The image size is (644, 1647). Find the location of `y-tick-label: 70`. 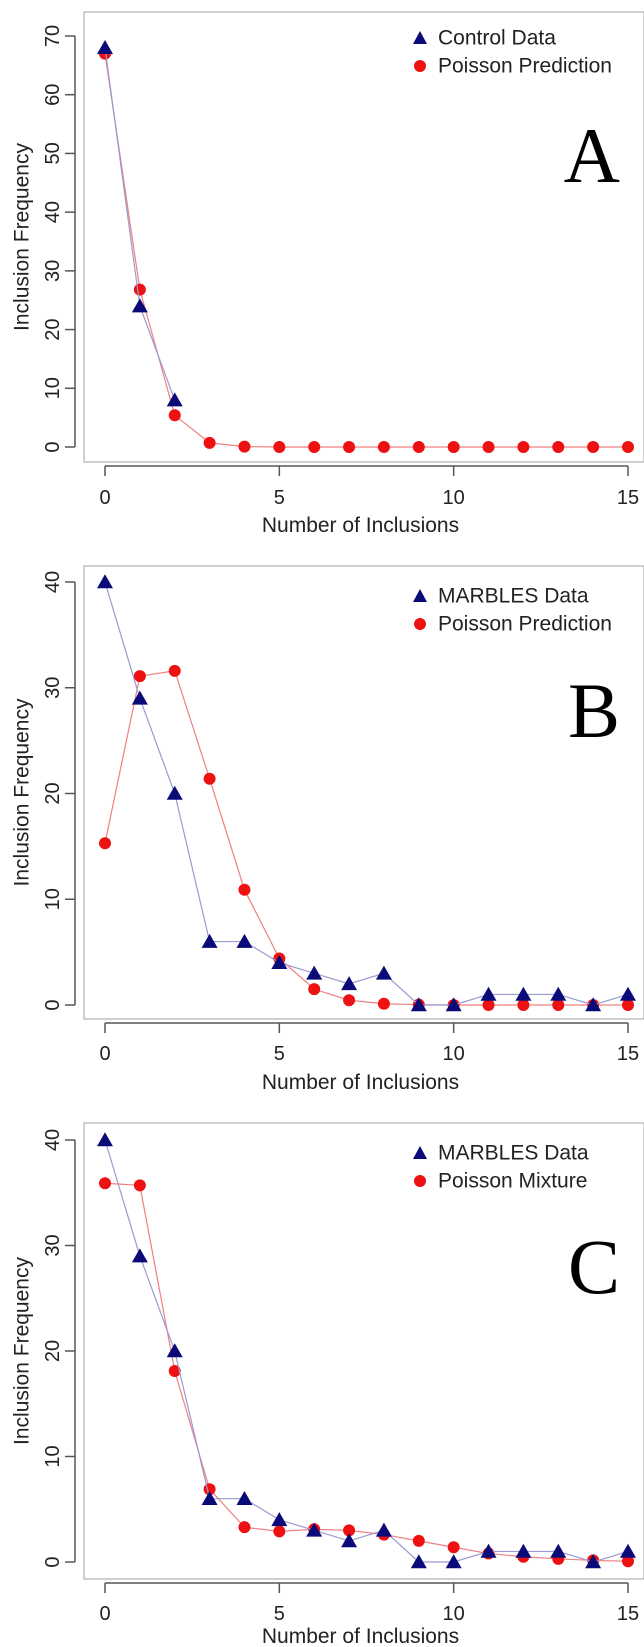

y-tick-label: 70 is located at coordinates (53, 36).